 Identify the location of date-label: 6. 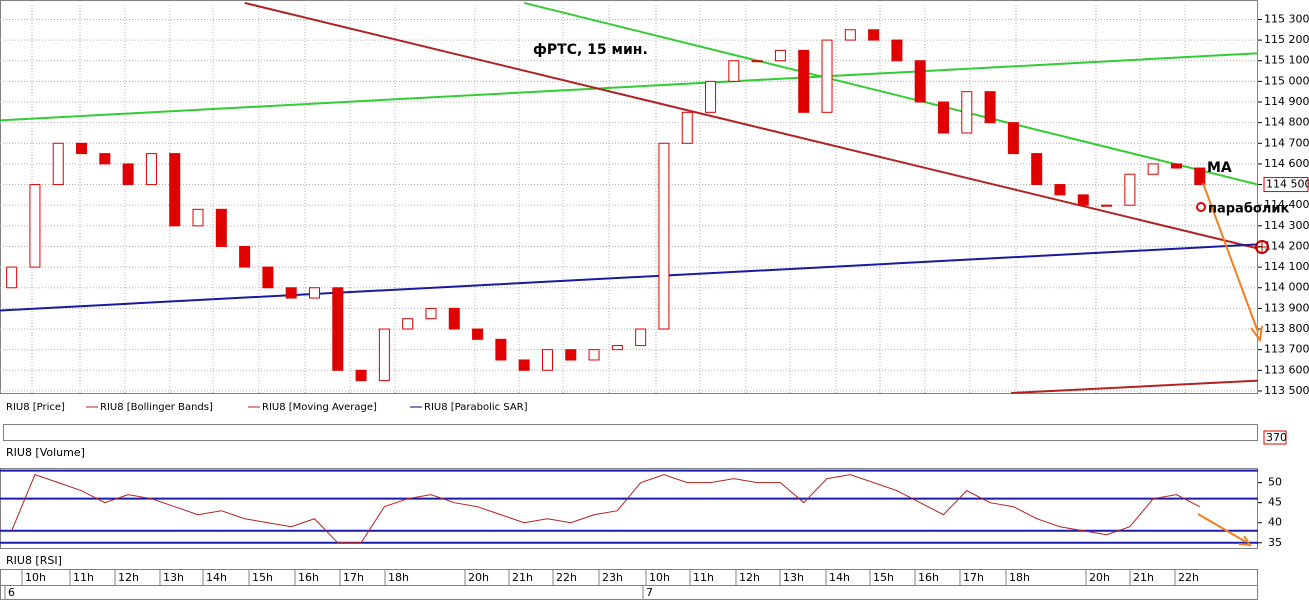
(11, 592).